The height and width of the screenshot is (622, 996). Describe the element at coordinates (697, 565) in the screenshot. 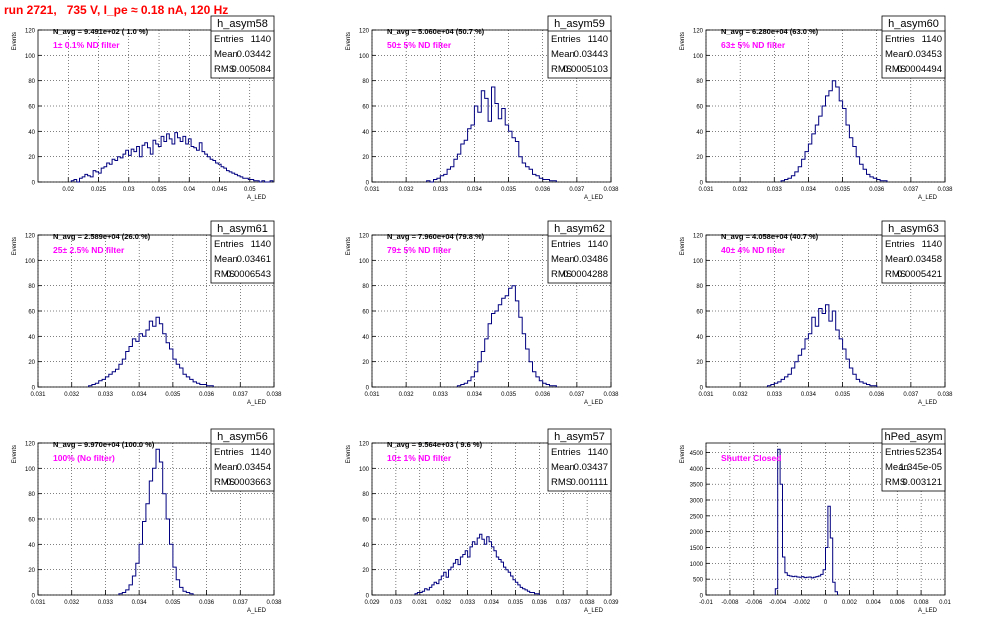

I see `y-tick-label: 1000` at that location.